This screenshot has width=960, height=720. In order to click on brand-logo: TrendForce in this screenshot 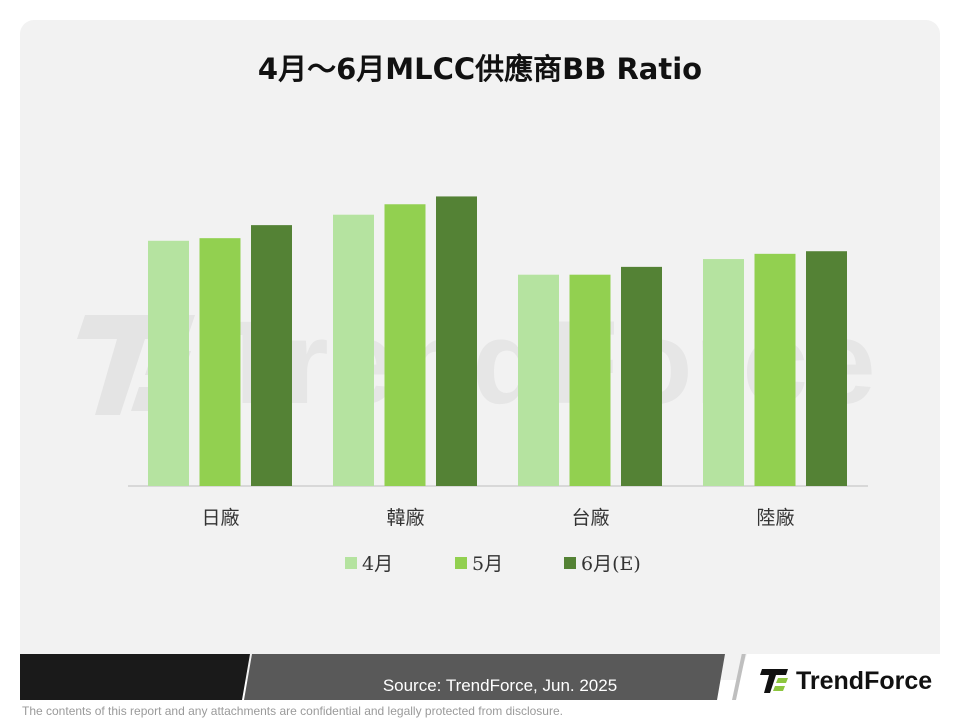, I will do `click(846, 681)`.